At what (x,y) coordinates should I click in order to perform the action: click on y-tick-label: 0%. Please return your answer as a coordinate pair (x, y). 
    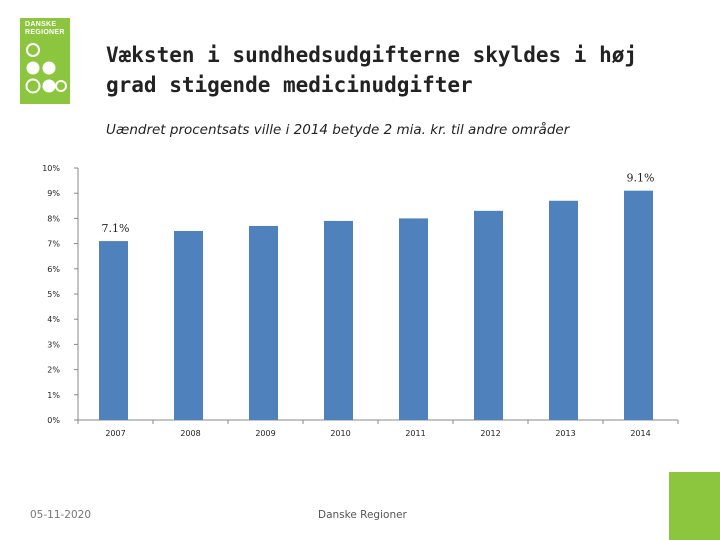
    Looking at the image, I should click on (53, 420).